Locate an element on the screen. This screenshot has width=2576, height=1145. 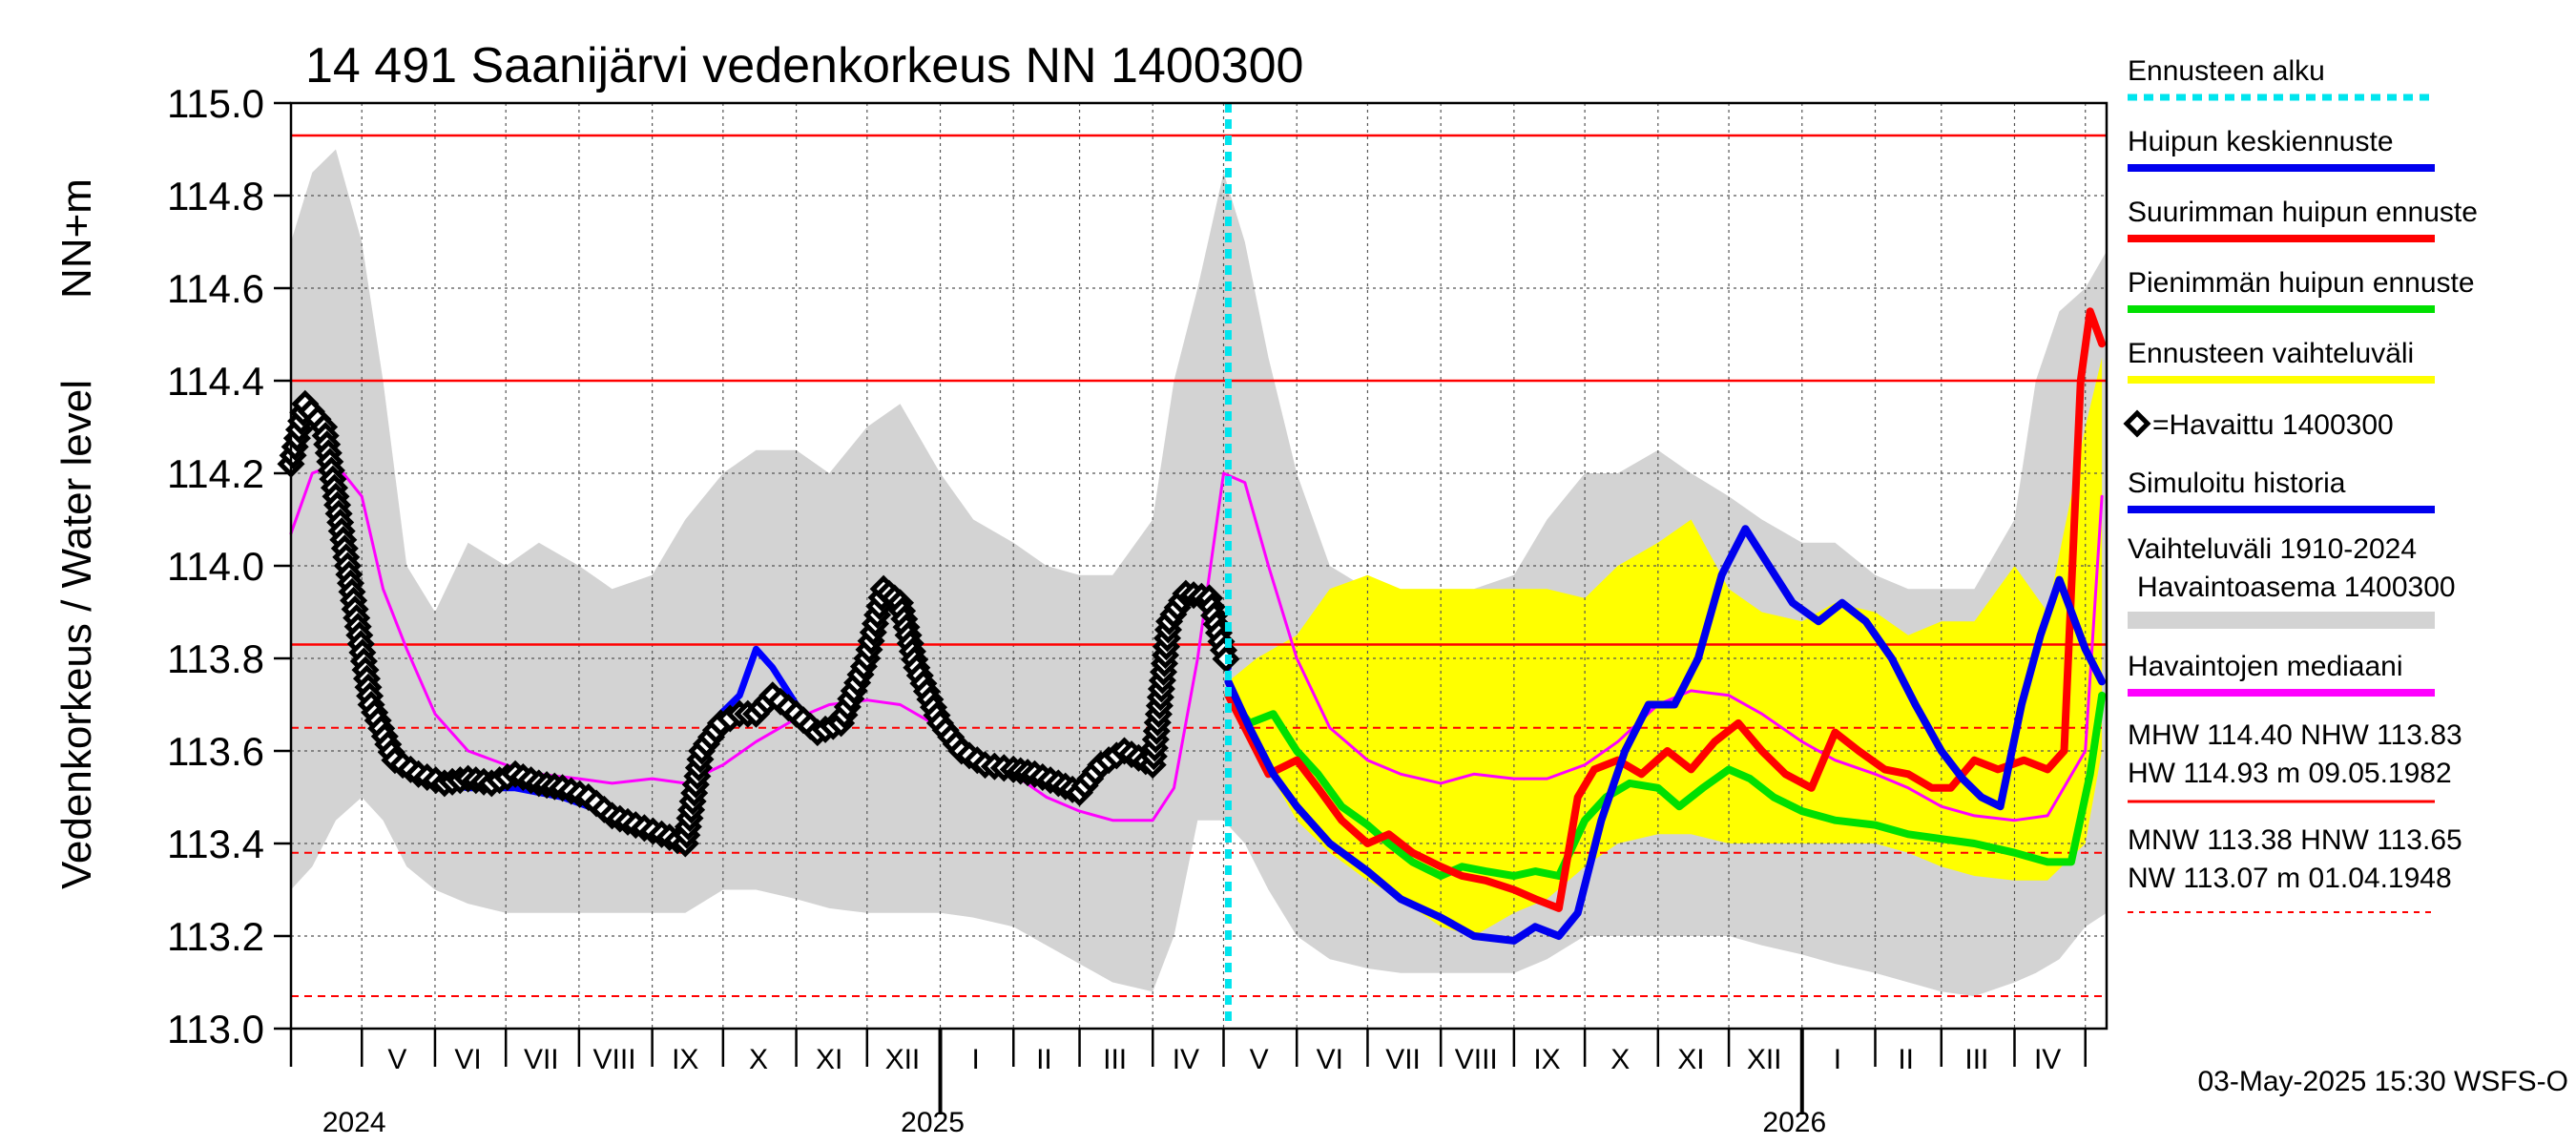
legend-label-mhw-114-40-nhw-113-83: MHW 114.40 NHW 113.83 is located at coordinates (2295, 735).